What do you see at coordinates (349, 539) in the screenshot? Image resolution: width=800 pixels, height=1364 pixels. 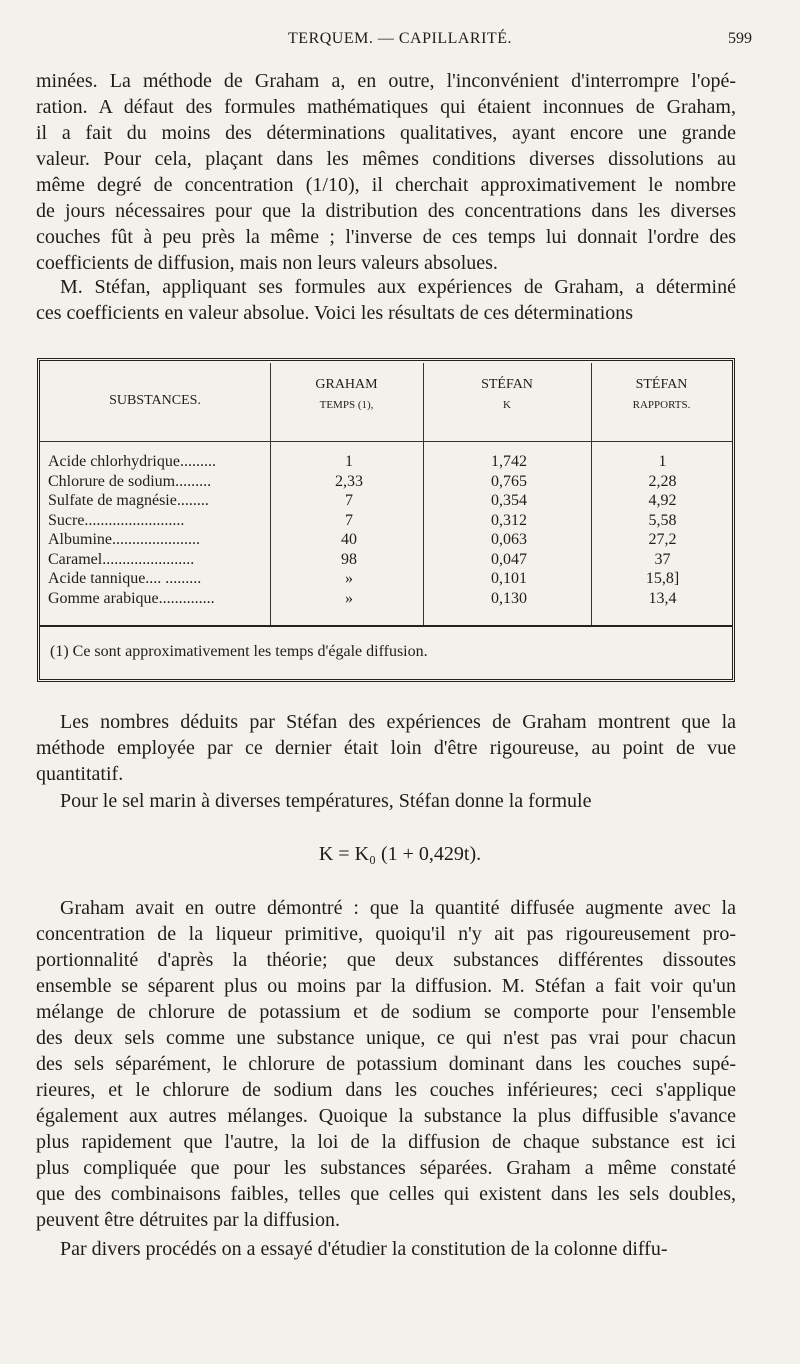 I see `graham-temps-cell: 40` at bounding box center [349, 539].